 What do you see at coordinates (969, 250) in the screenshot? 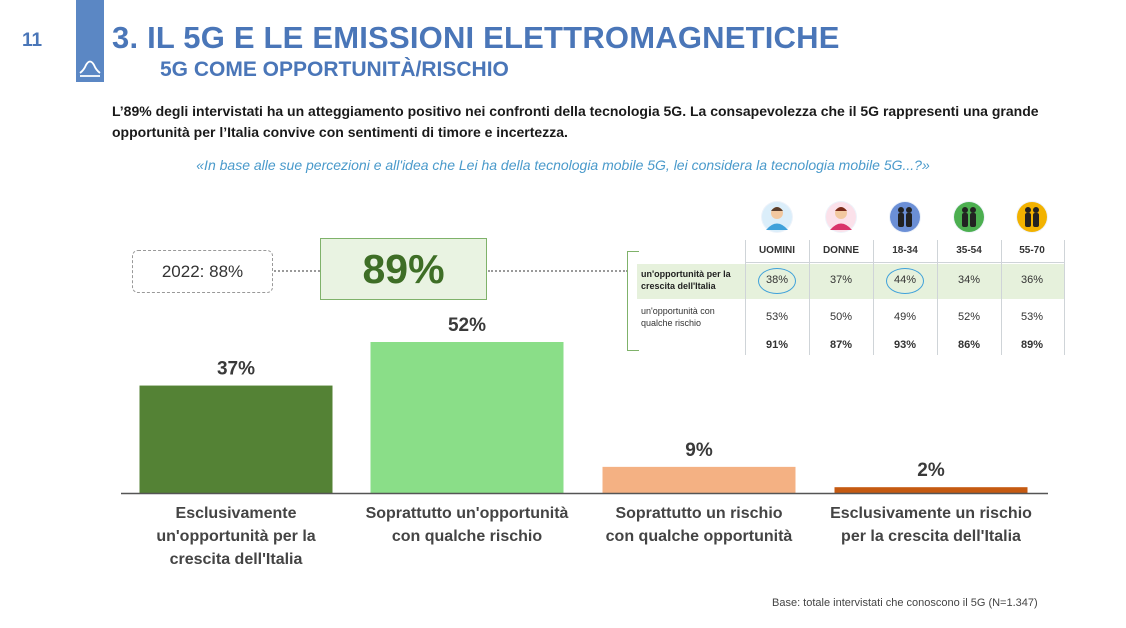
I see `column-header: 35-54` at bounding box center [969, 250].